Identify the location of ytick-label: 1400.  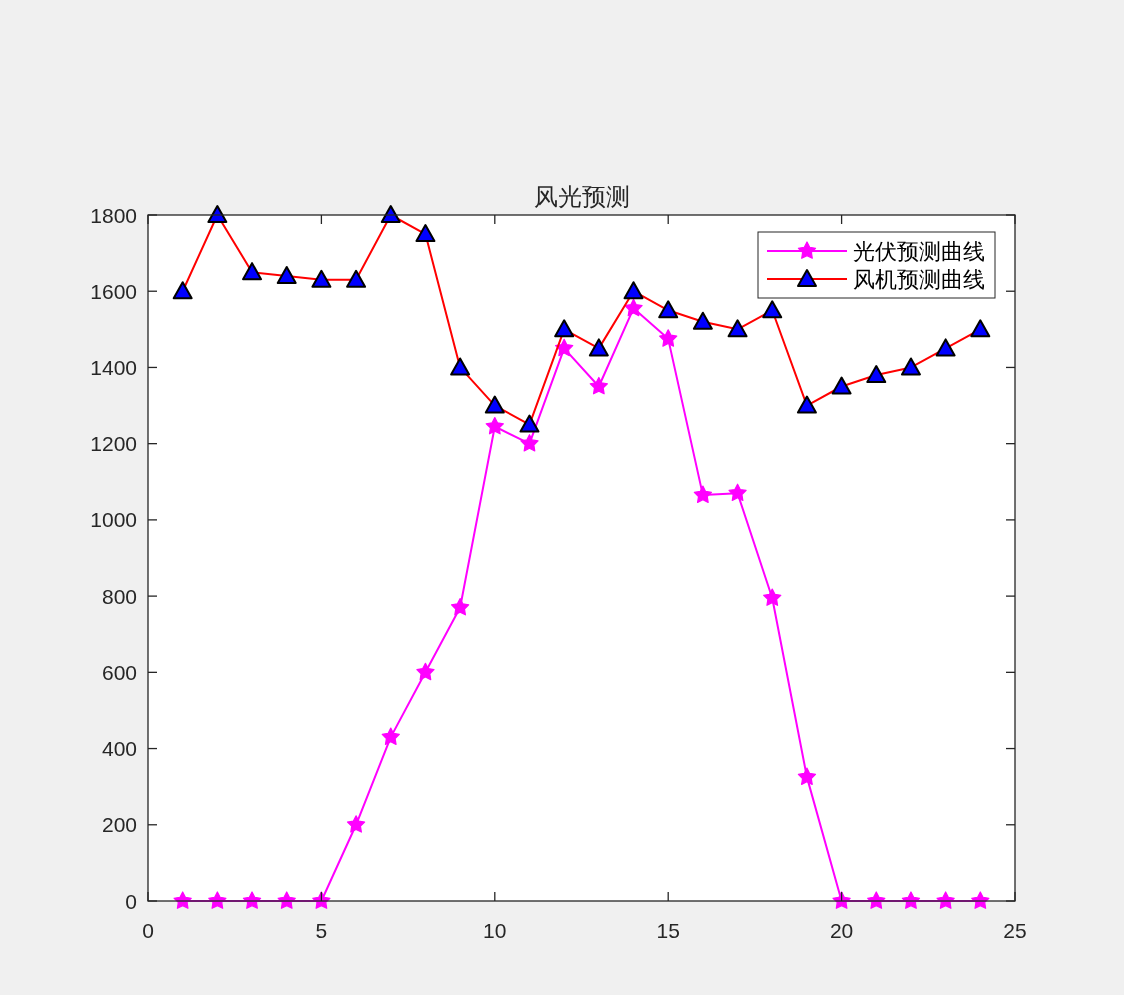
(113, 367).